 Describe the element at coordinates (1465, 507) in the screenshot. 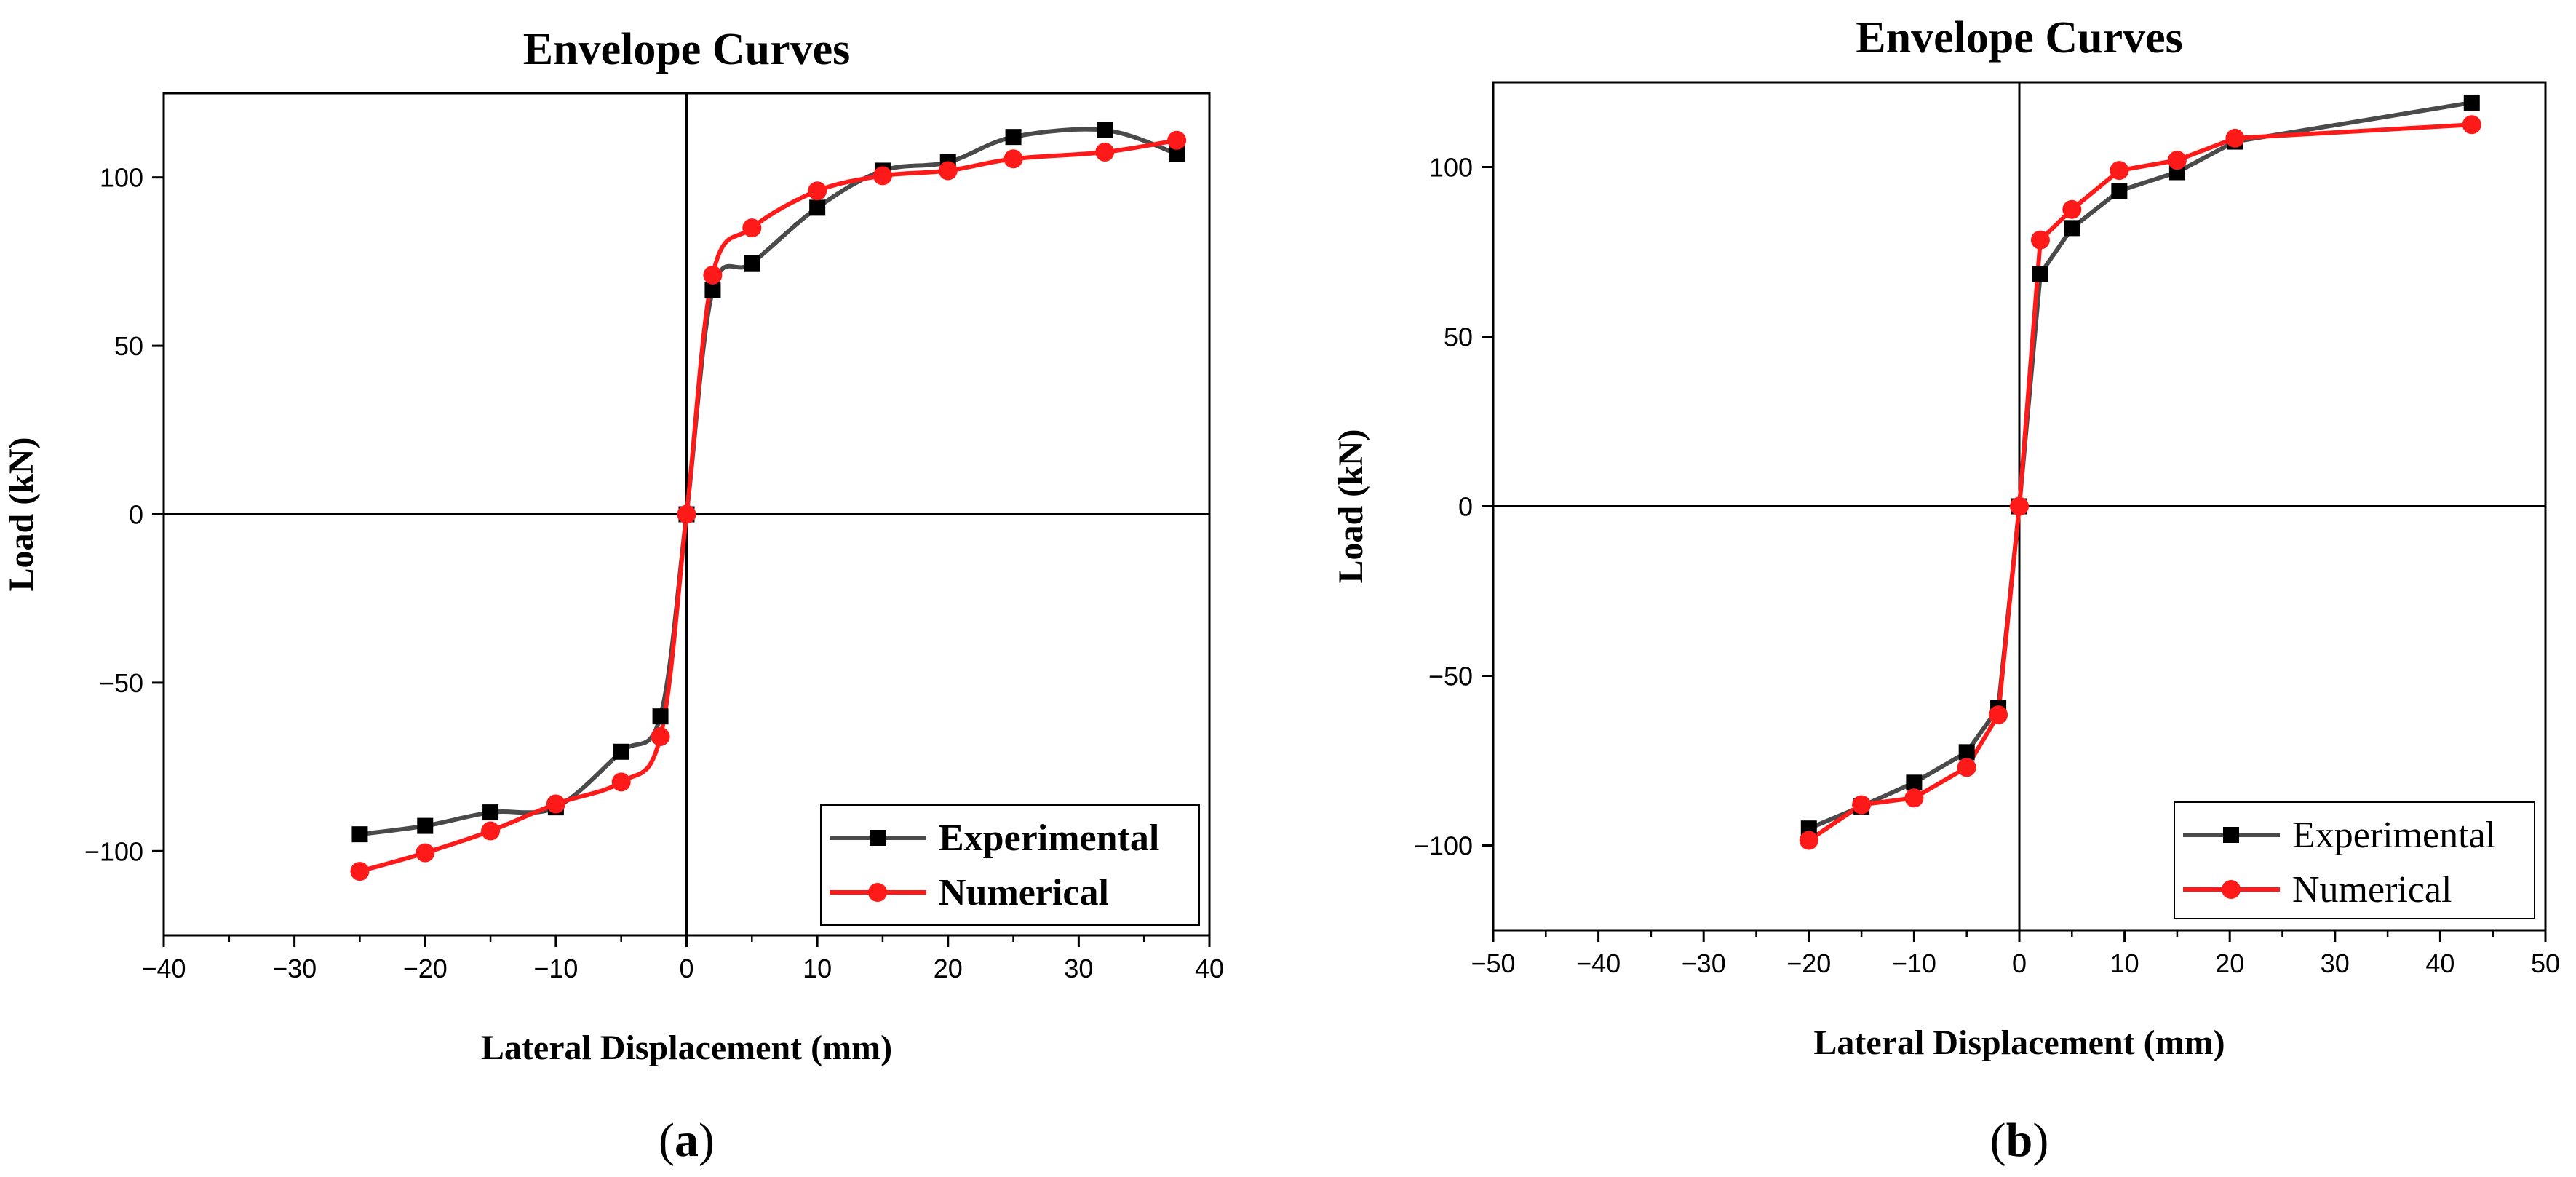

I see `y-tick-label-b: 0` at that location.